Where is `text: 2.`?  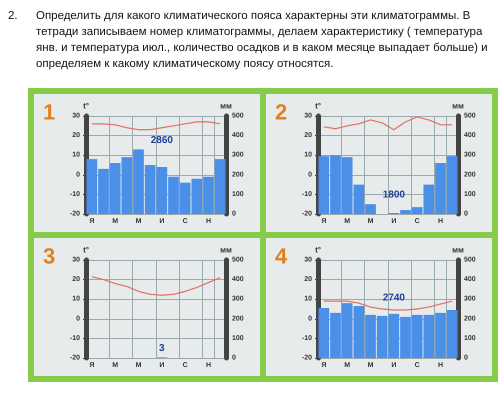 text: 2. is located at coordinates (13, 16).